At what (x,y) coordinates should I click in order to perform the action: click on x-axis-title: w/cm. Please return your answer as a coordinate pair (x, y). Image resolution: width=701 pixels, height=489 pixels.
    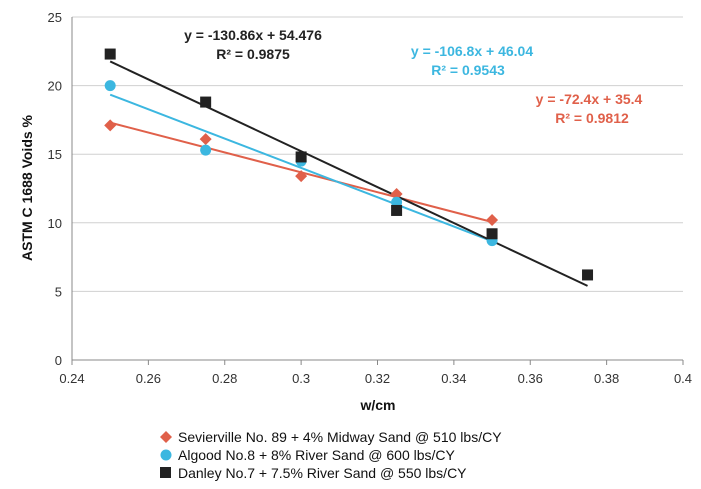
    Looking at the image, I should click on (377, 405).